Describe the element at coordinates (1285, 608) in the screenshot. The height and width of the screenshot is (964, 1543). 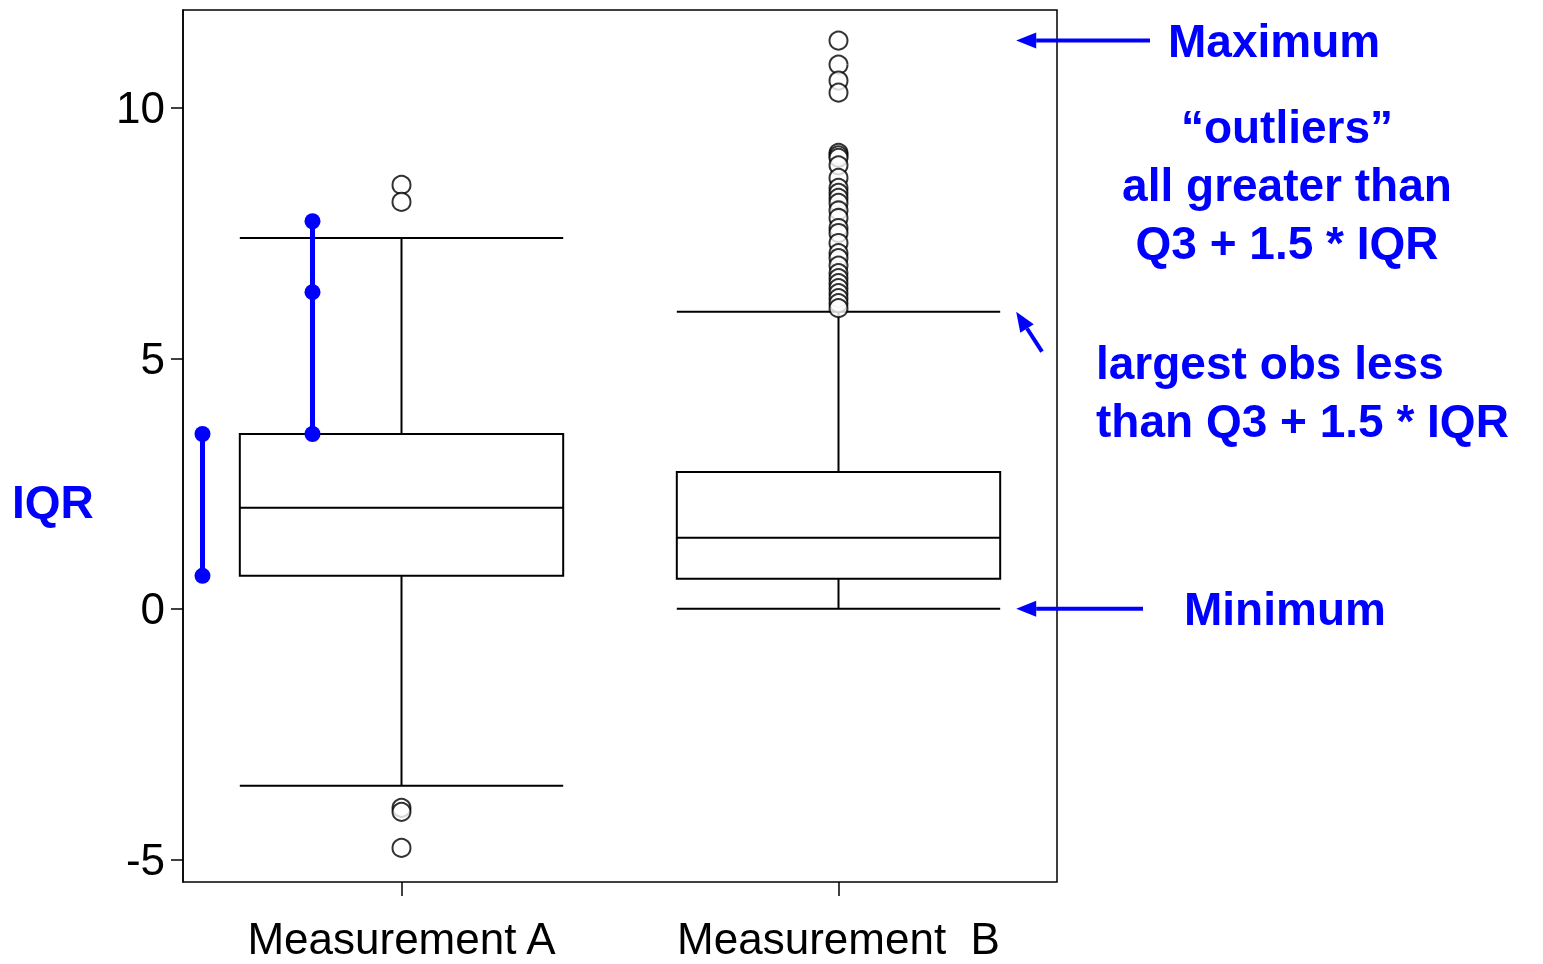
I see `text: Minimum` at that location.